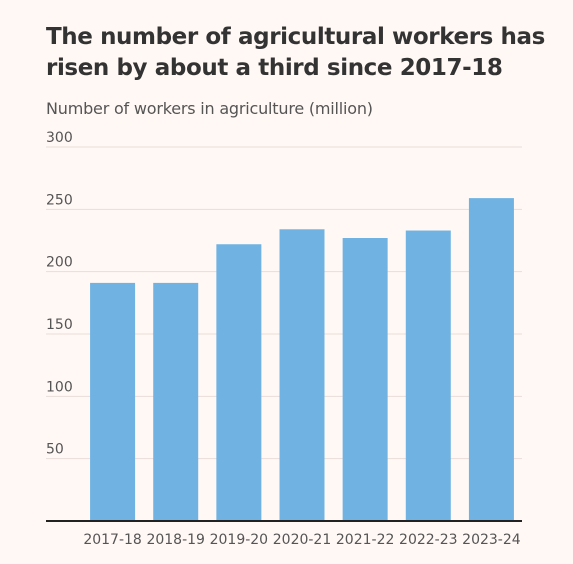  I want to click on y-tick-label-200: 200, so click(59, 263).